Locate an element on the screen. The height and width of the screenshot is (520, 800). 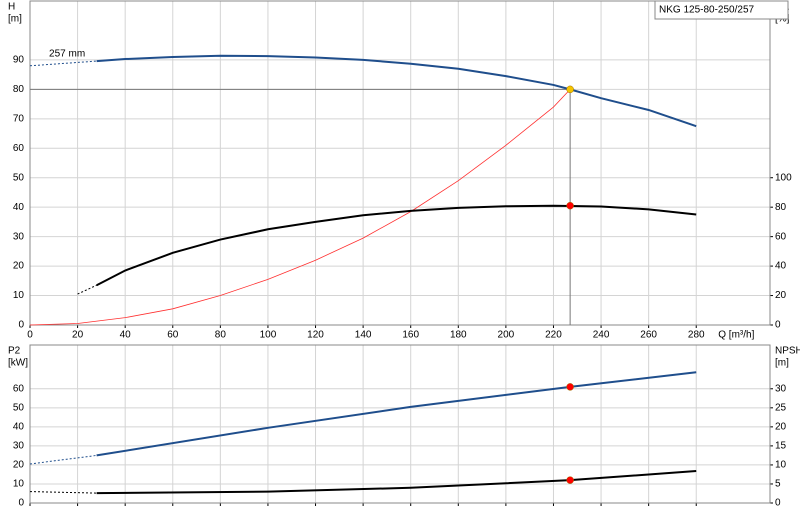
y-tick-label: 80 is located at coordinates (19, 89).